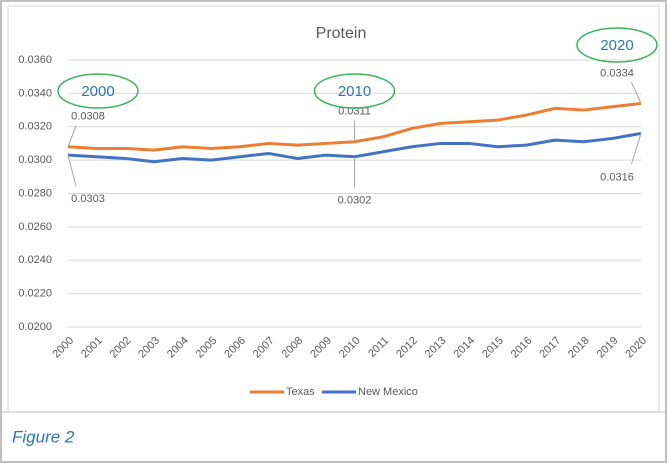 This screenshot has height=463, width=667. Describe the element at coordinates (35, 327) in the screenshot. I see `y-tick-label: 0.0200` at that location.